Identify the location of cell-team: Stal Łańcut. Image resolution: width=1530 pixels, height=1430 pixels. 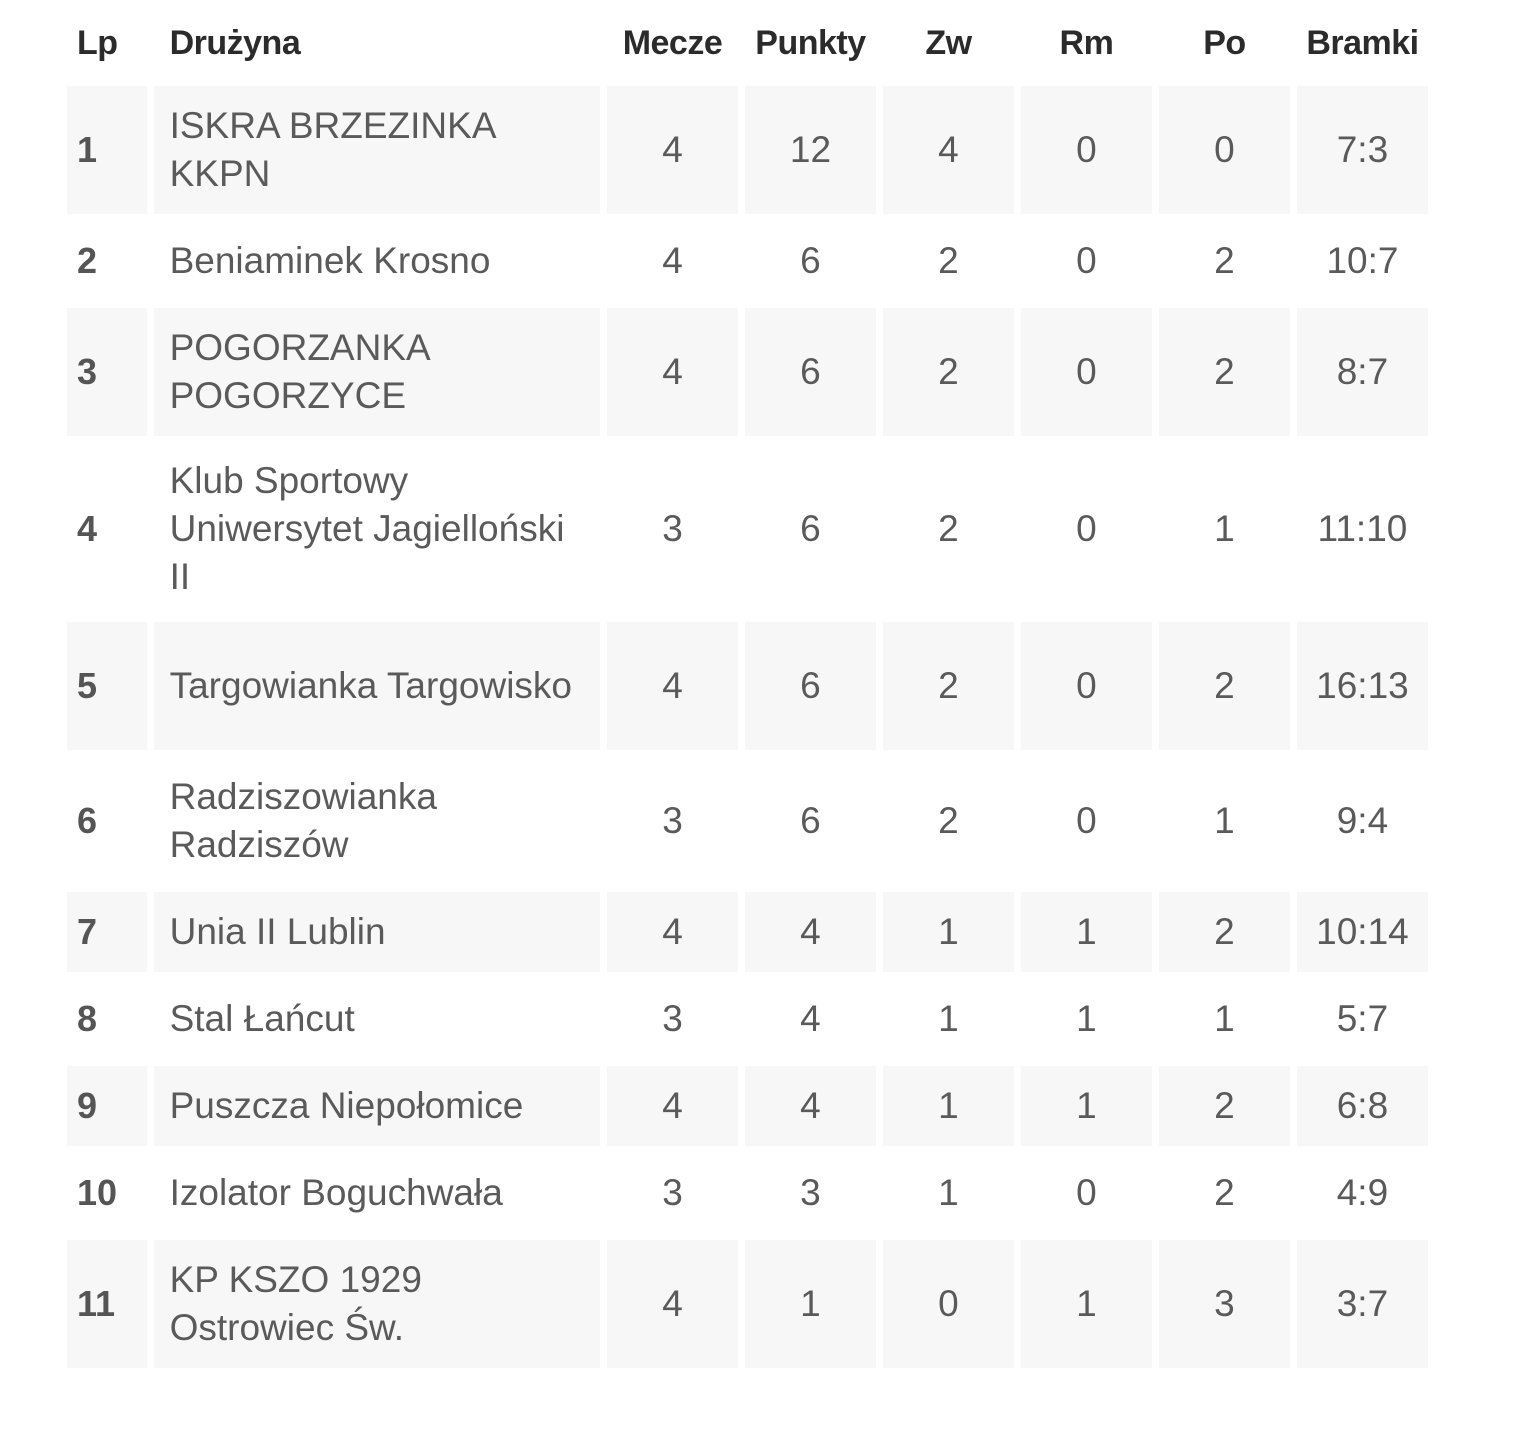
(376, 1019).